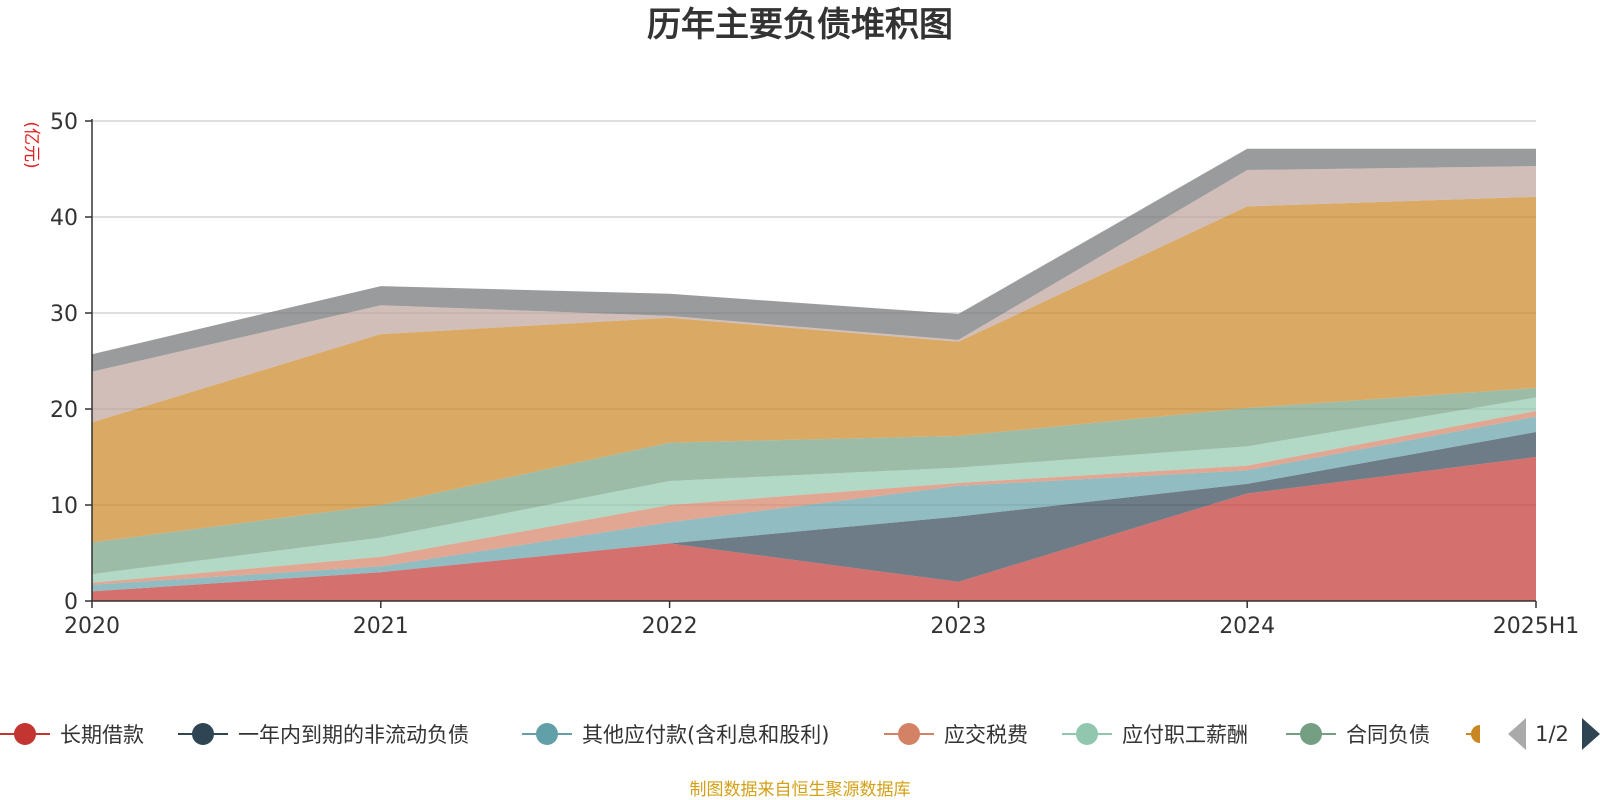 Image resolution: width=1600 pixels, height=800 pixels. I want to click on legend-item: 其他应付款(含利息和股利), so click(675, 735).